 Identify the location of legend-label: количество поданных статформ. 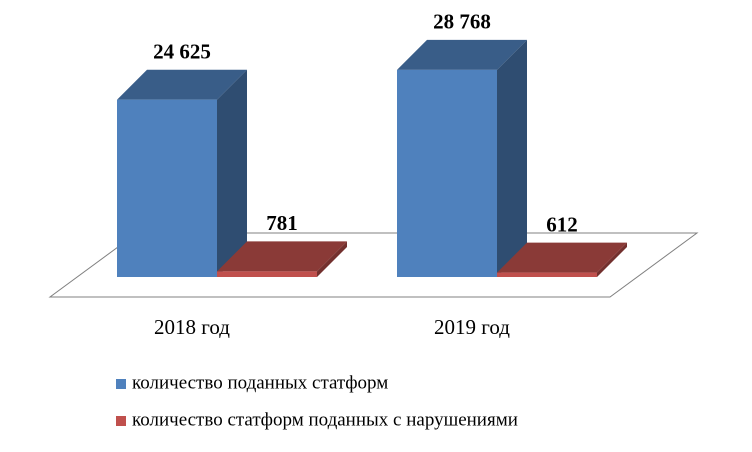
(260, 382).